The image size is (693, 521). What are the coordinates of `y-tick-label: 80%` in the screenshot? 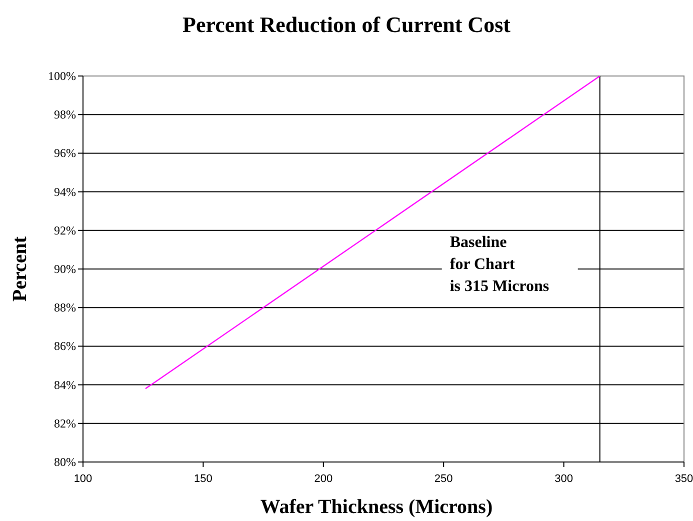 It's located at (65, 462).